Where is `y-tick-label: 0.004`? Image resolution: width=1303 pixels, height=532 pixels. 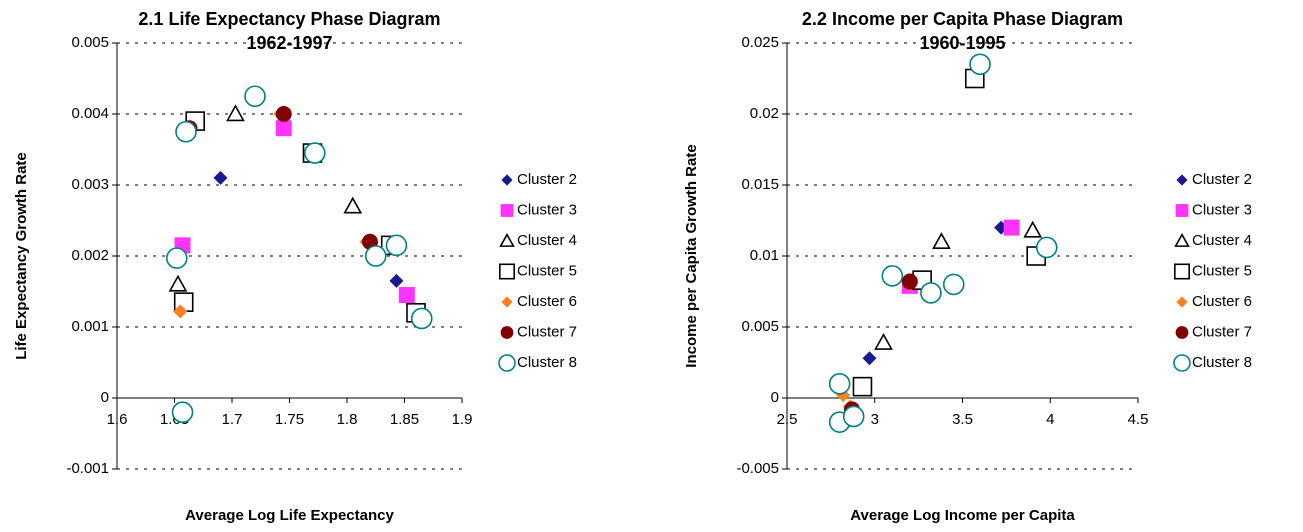
y-tick-label: 0.004 is located at coordinates (90, 113).